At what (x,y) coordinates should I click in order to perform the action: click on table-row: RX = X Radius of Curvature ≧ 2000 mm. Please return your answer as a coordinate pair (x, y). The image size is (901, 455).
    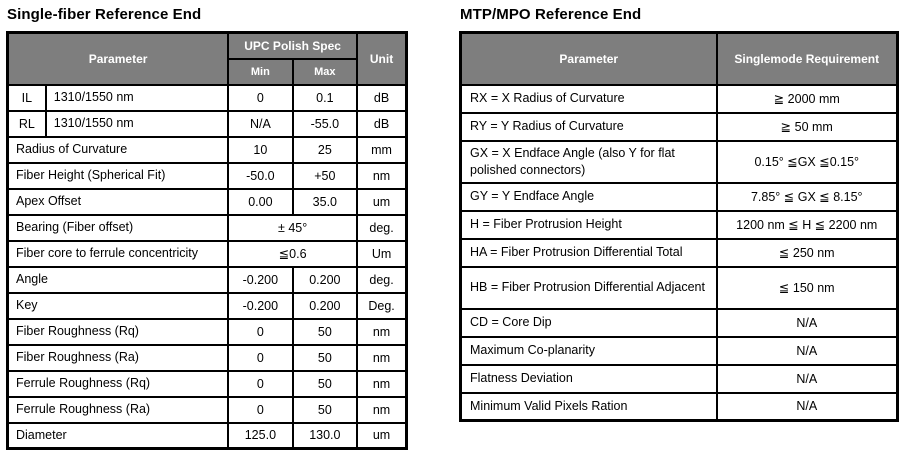
    Looking at the image, I should click on (679, 98).